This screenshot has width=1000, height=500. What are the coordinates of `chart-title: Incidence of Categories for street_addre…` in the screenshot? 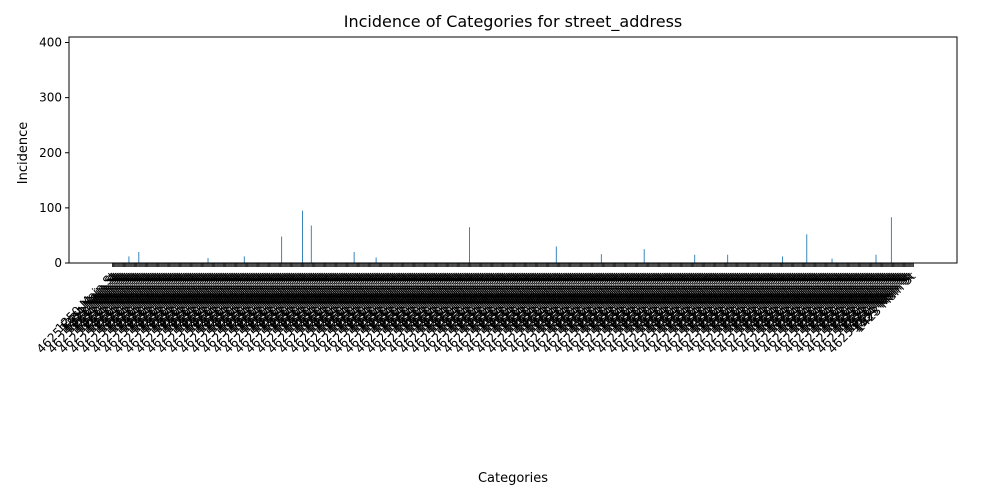 It's located at (513, 22).